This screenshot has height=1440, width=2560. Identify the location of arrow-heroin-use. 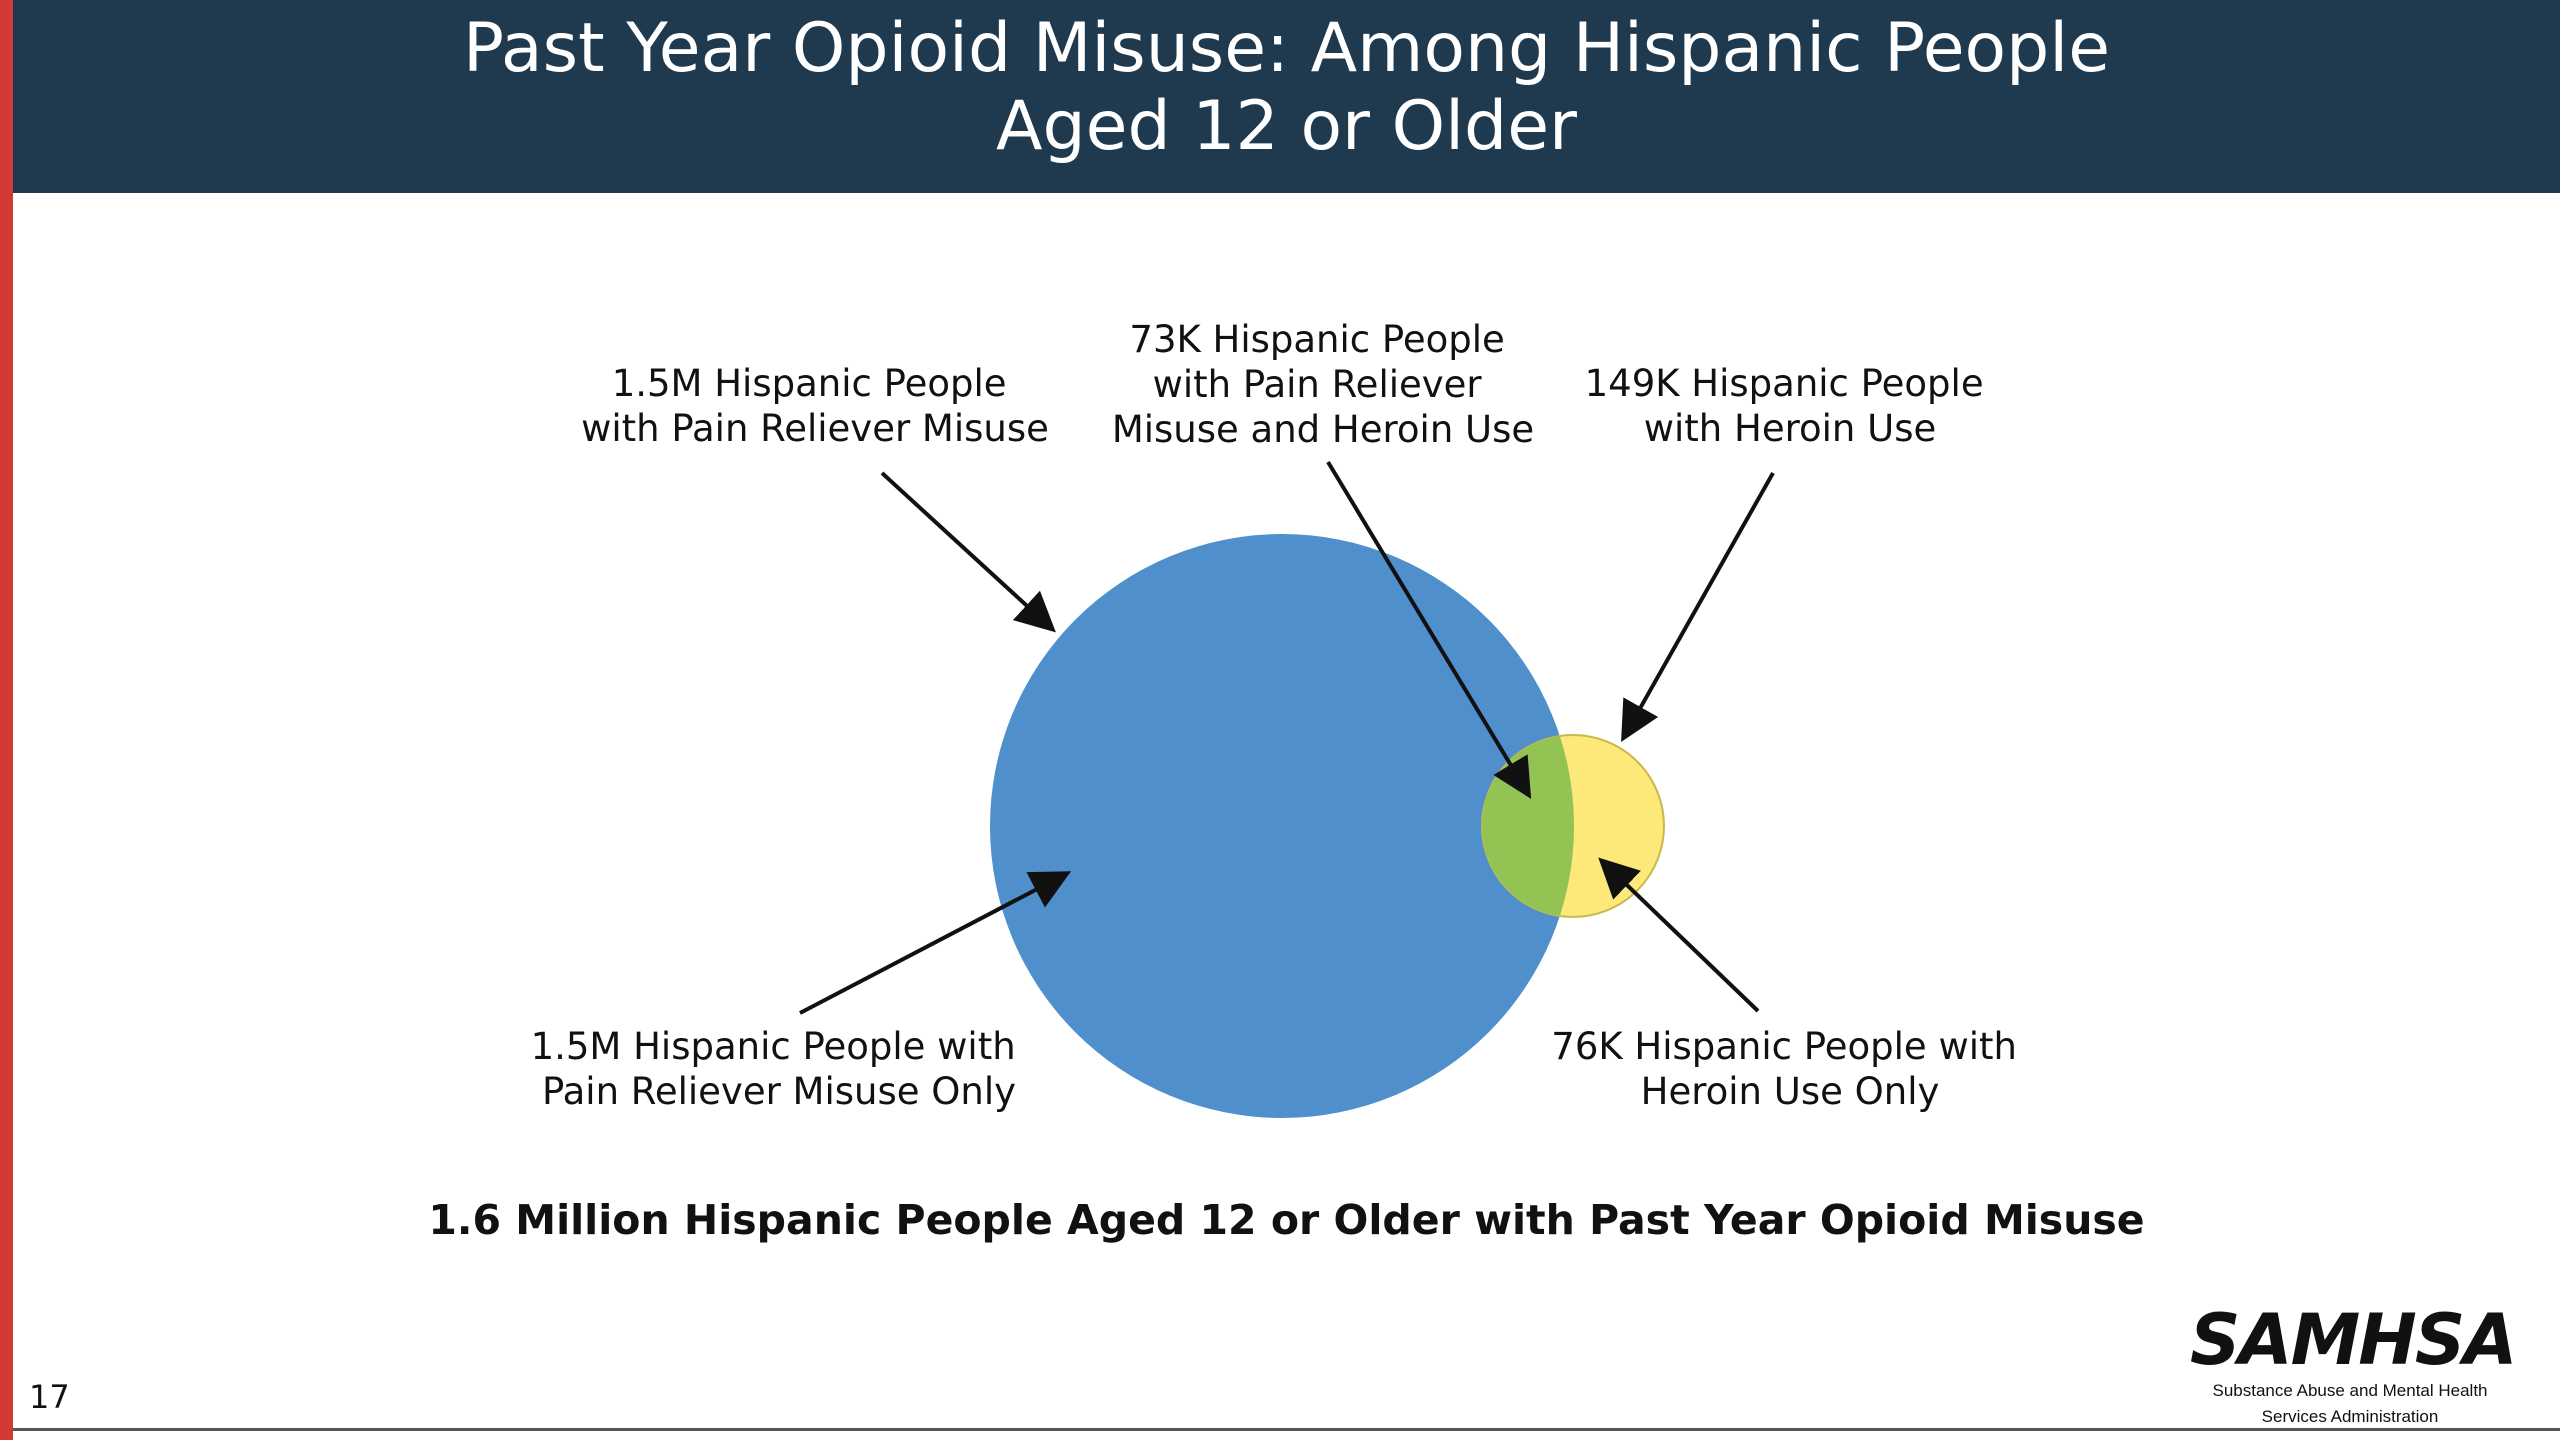
(1698, 607).